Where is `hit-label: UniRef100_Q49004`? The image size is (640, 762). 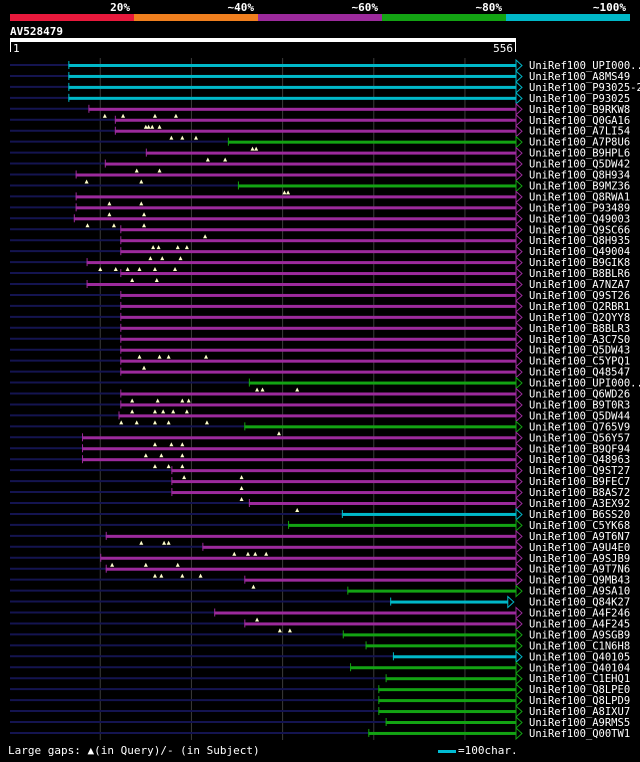 hit-label: UniRef100_Q49004 is located at coordinates (579, 252).